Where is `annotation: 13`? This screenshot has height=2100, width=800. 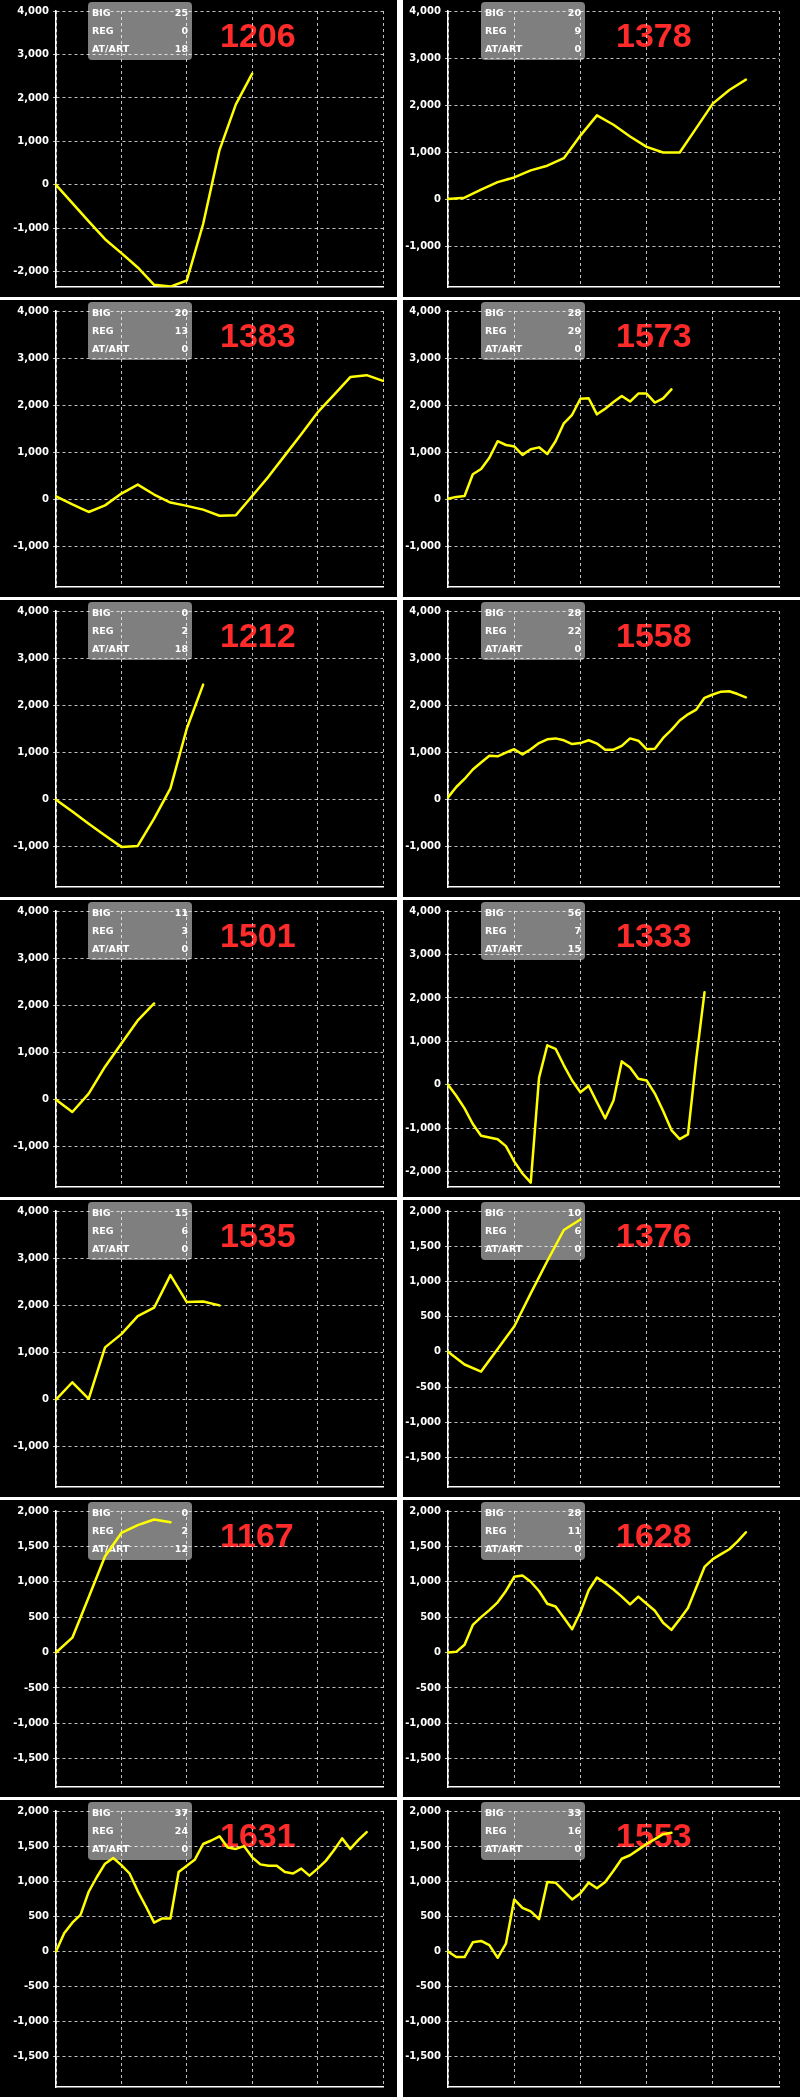 annotation: 13 is located at coordinates (181, 331).